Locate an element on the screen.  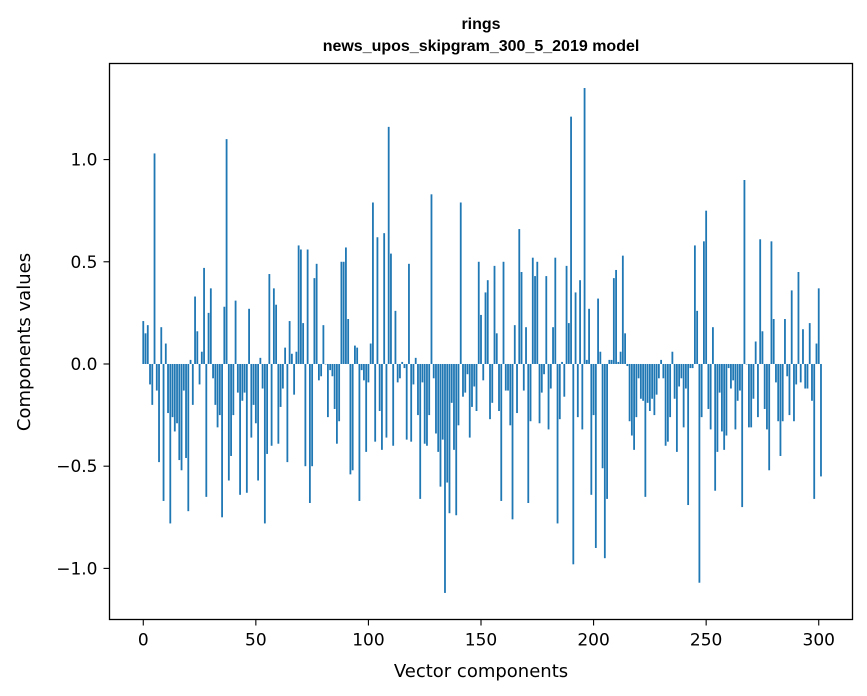
x-tick-label: 100 is located at coordinates (368, 641).